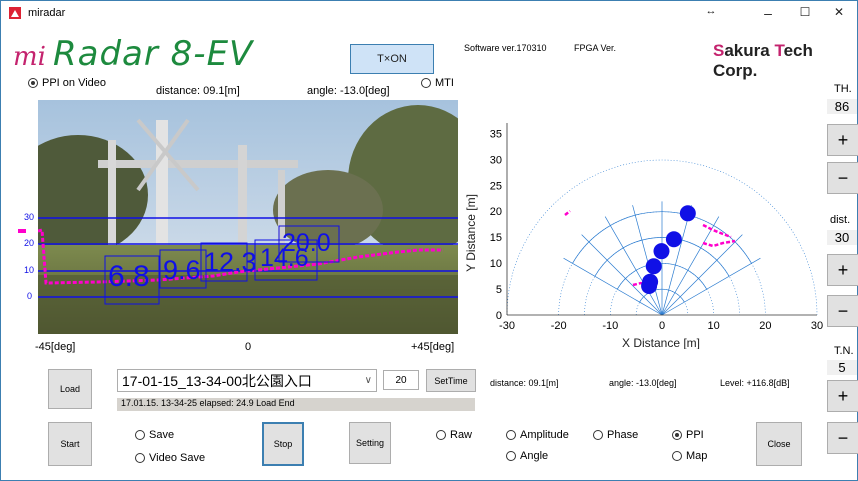  Describe the element at coordinates (429, 14) in the screenshot. I see `title-bar: miradar ↔ – ☐ ✕` at that location.